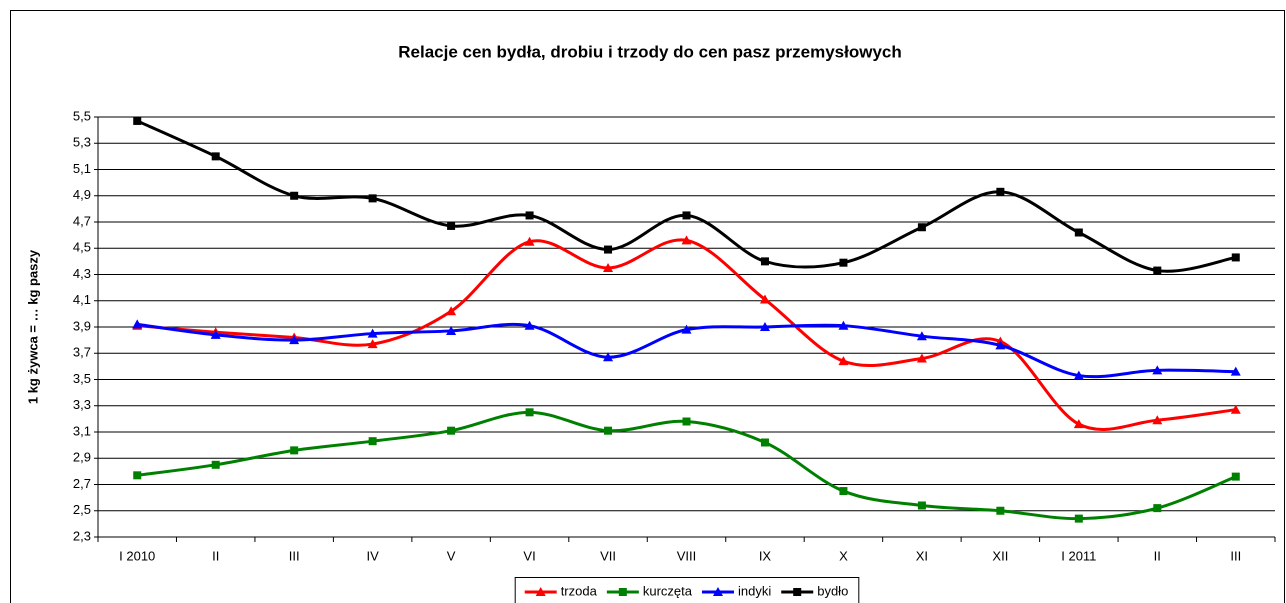 The width and height of the screenshot is (1286, 603). Describe the element at coordinates (82, 194) in the screenshot. I see `y-tick-label: 4,9` at that location.